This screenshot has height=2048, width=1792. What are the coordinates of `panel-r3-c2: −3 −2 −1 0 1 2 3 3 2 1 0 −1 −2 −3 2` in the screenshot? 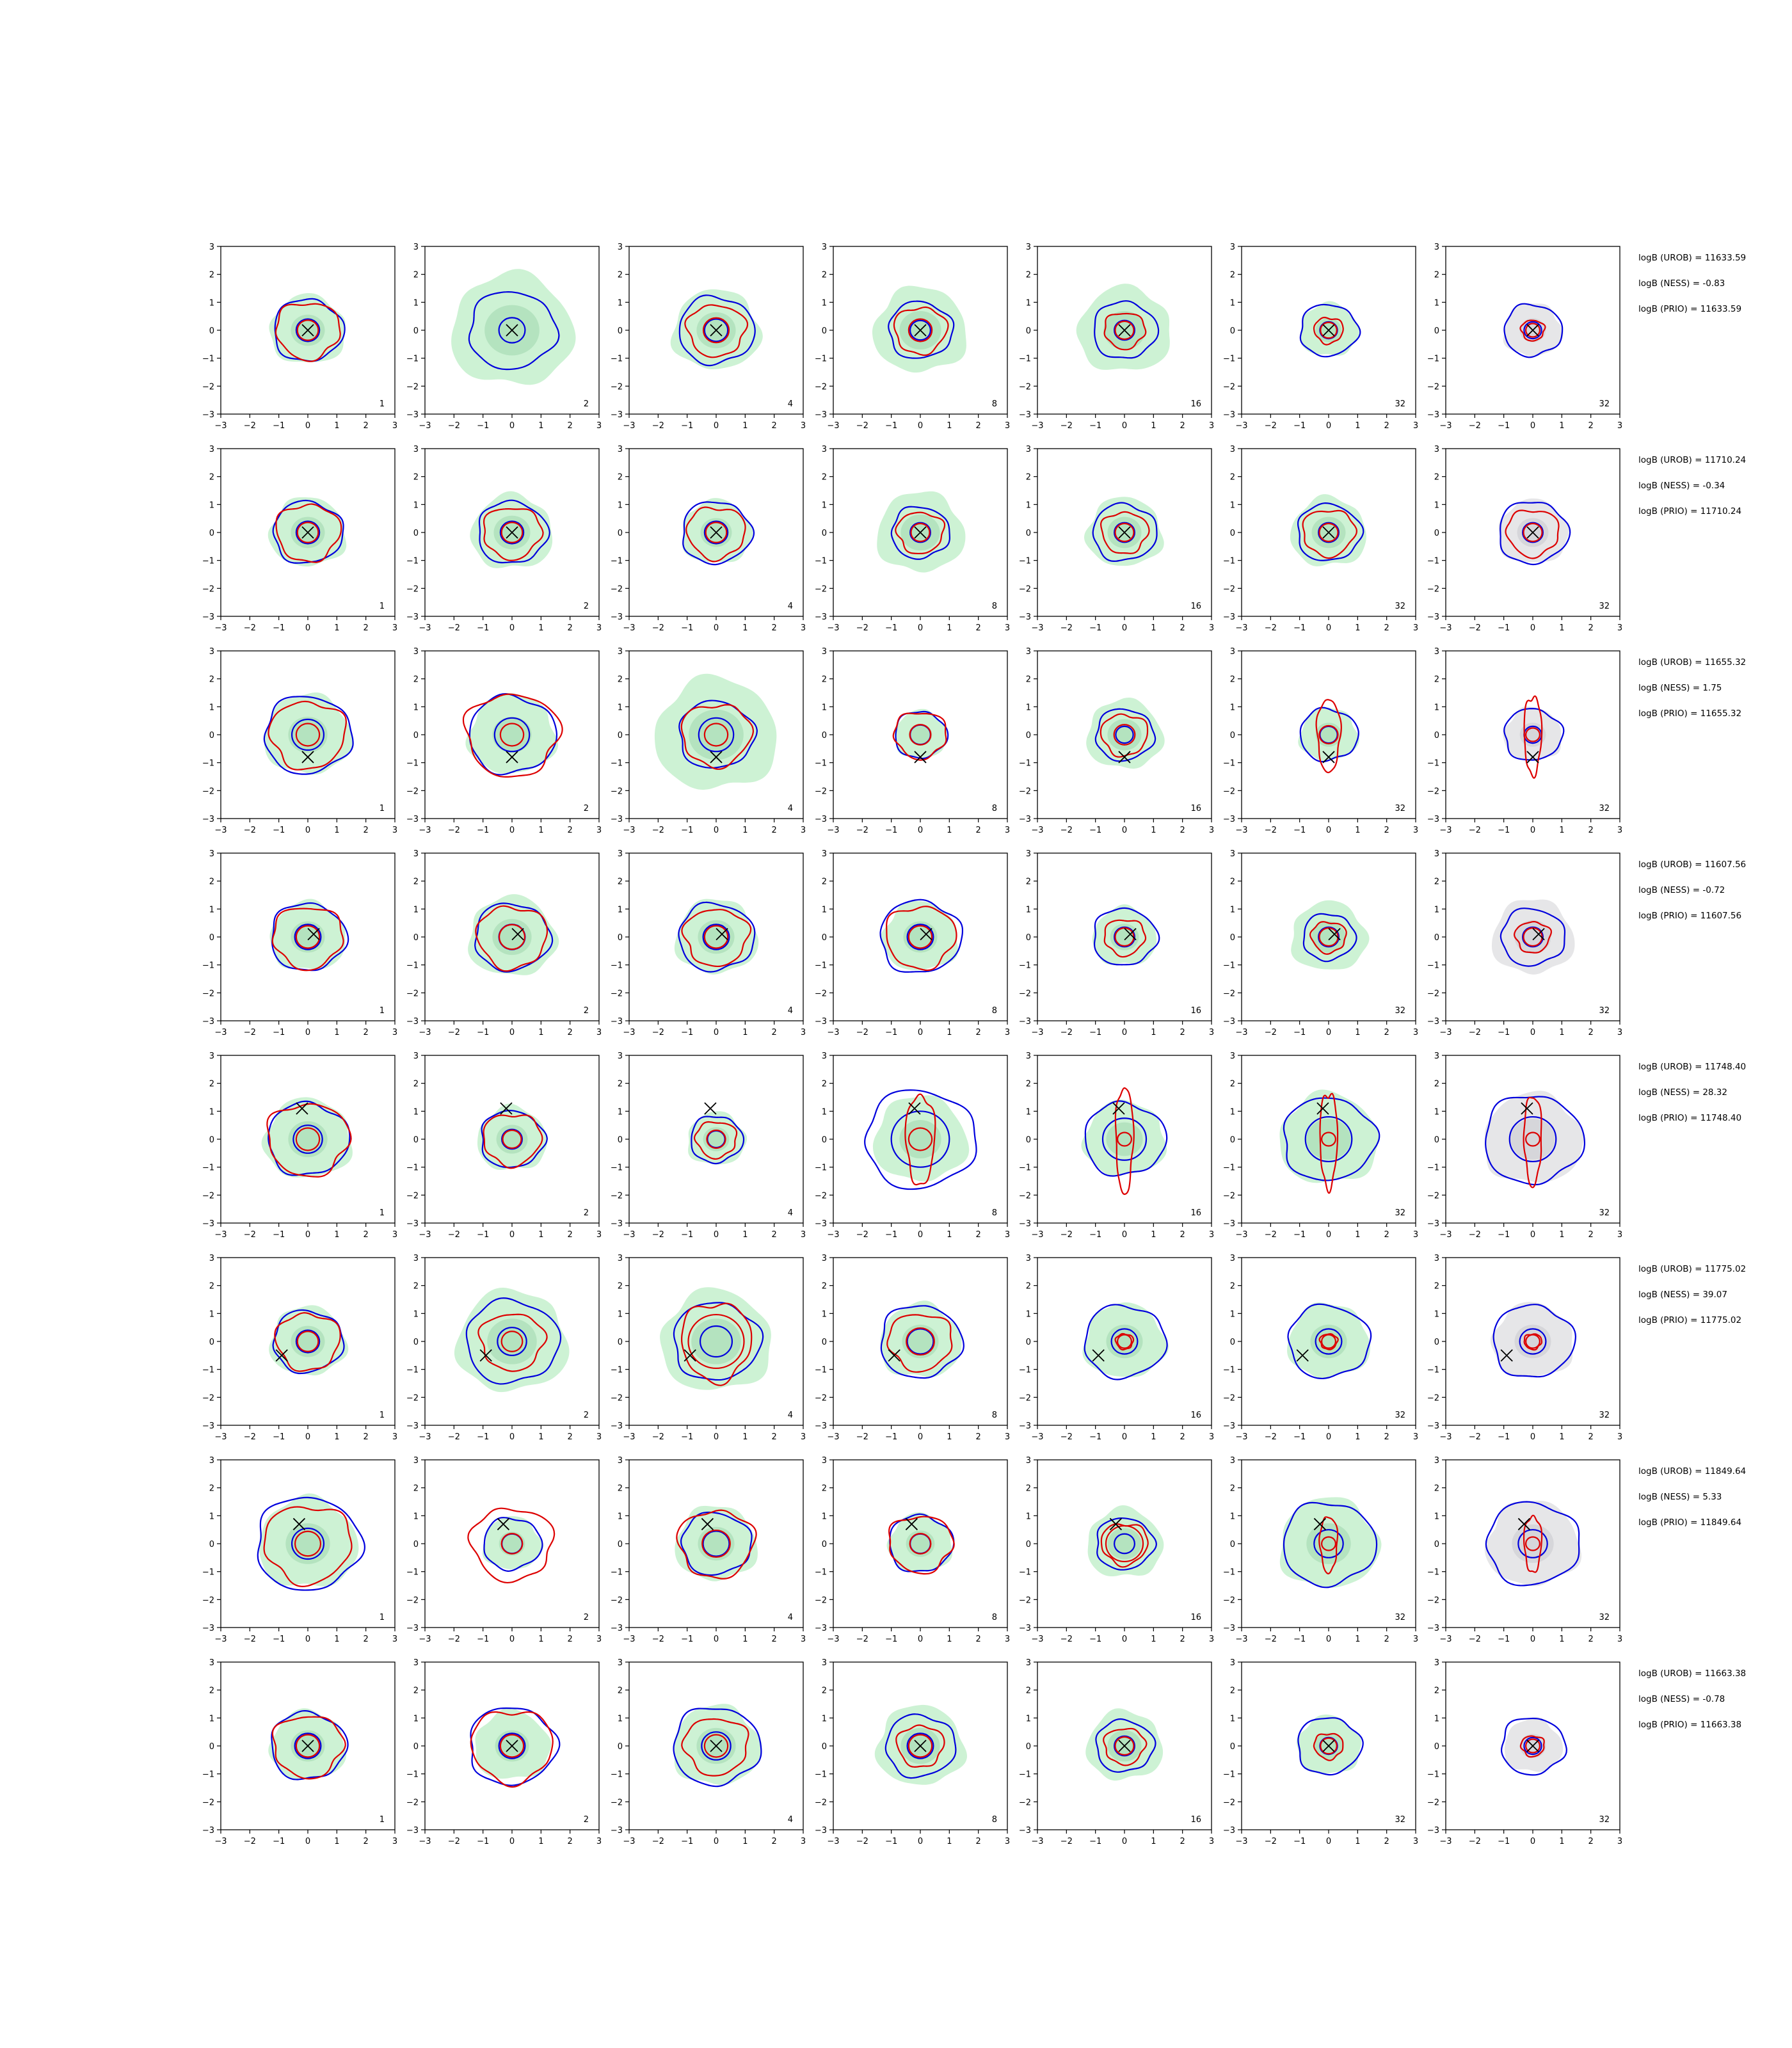 It's located at (504, 741).